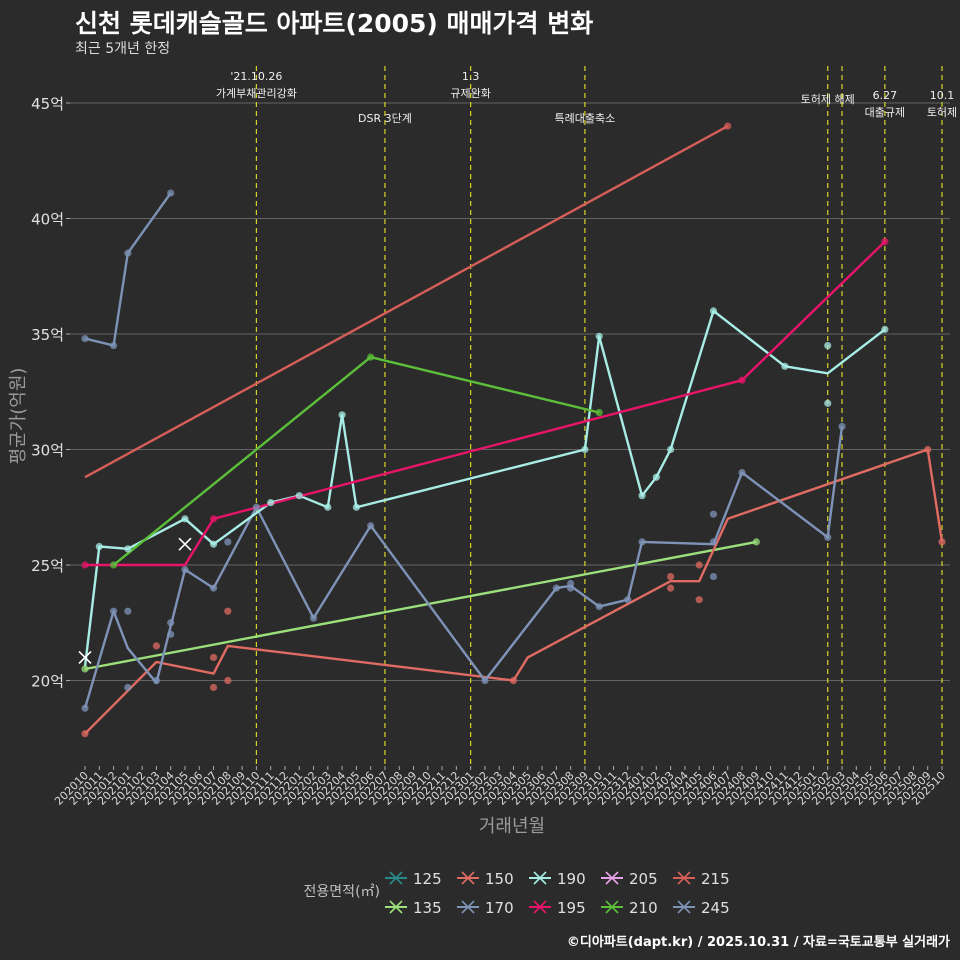 The height and width of the screenshot is (960, 960). What do you see at coordinates (427, 879) in the screenshot?
I see `legend-label-125: 125` at bounding box center [427, 879].